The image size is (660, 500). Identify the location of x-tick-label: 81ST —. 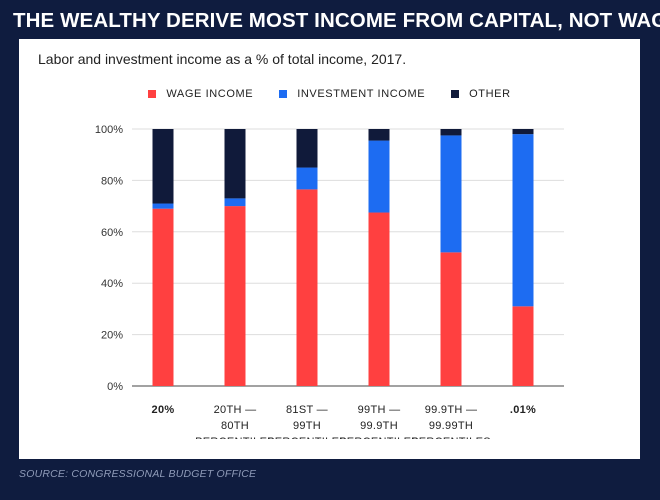
(307, 410).